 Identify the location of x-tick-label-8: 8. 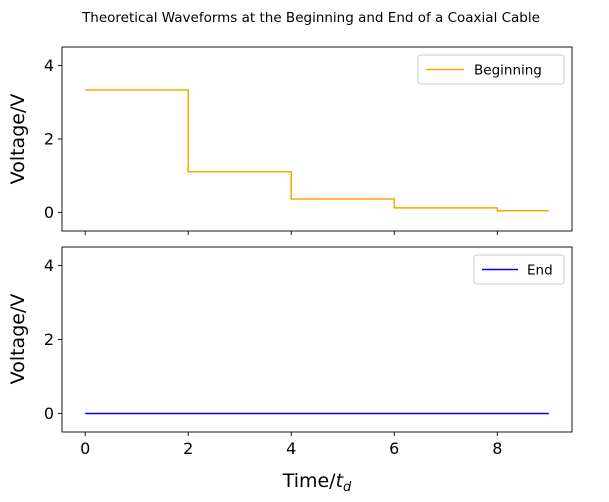
(497, 448).